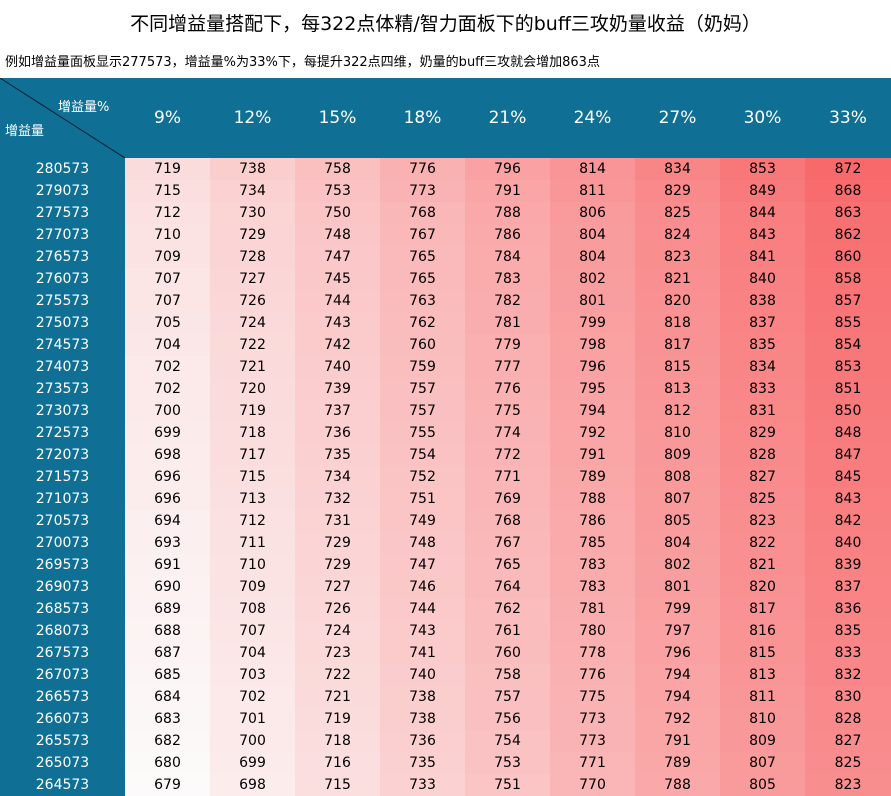  What do you see at coordinates (252, 169) in the screenshot?
I see `table-cell: 738` at bounding box center [252, 169].